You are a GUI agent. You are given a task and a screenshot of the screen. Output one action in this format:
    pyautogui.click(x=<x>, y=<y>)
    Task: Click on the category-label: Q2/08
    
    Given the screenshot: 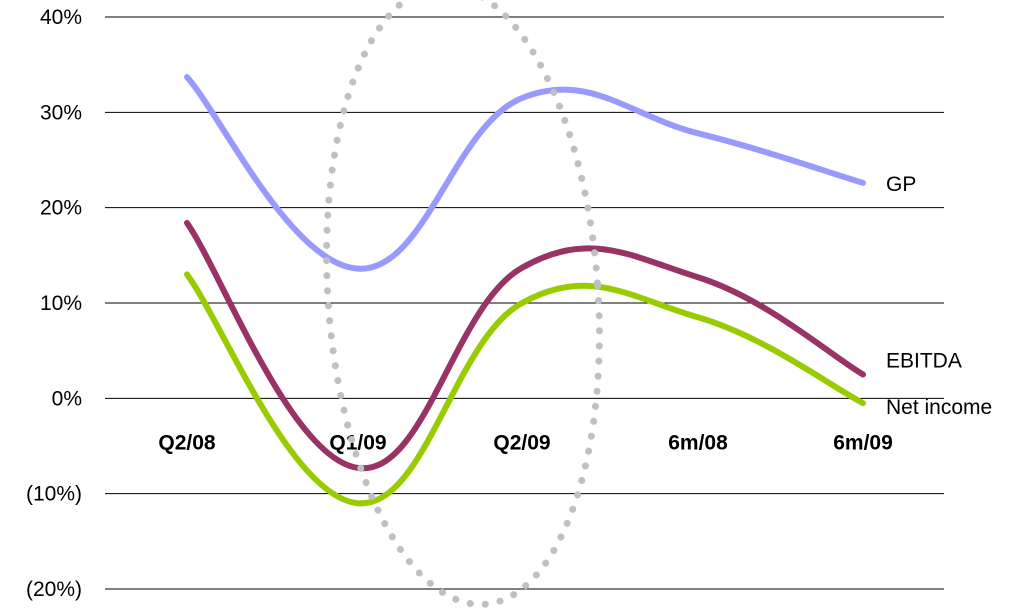 What is the action you would take?
    pyautogui.click(x=187, y=442)
    